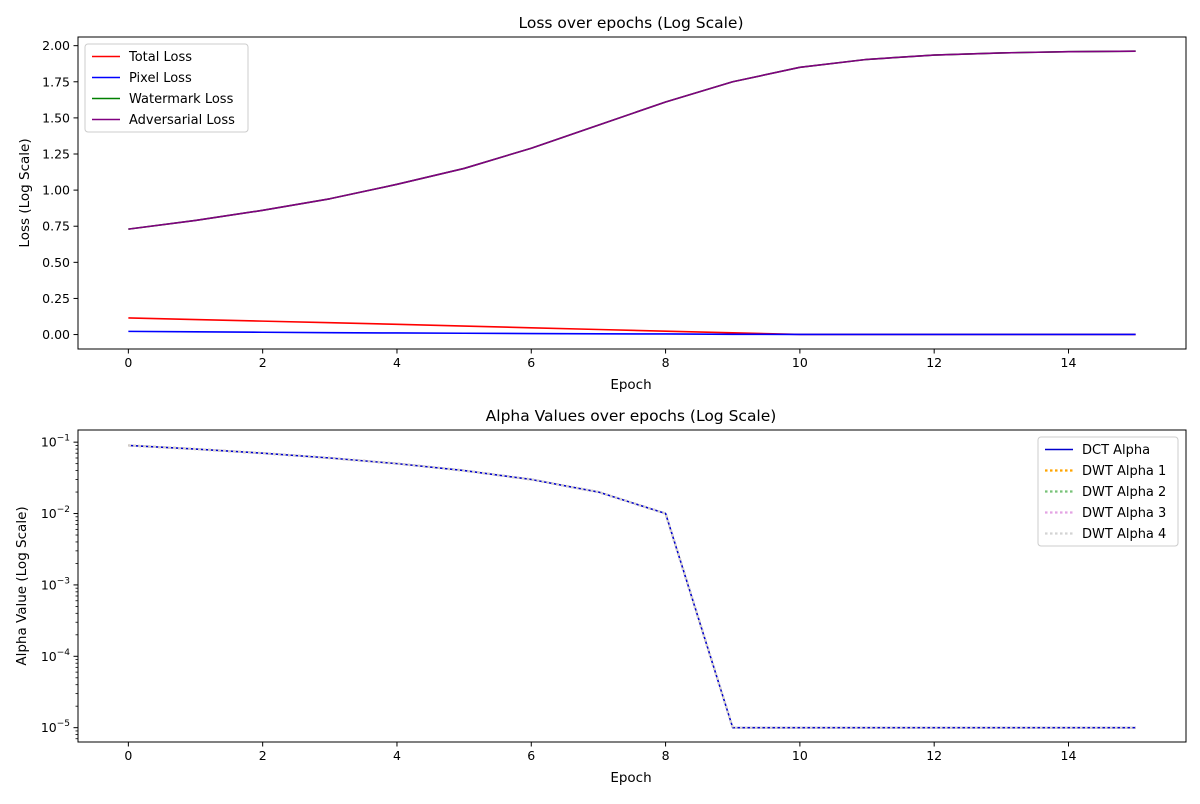 This screenshot has width=1200, height=804. I want to click on loss-chart-y-ticks: 0.00 0.25 0.50 0.75 1.00 1.25 1.50 1.75 2.00, so click(60, 190).